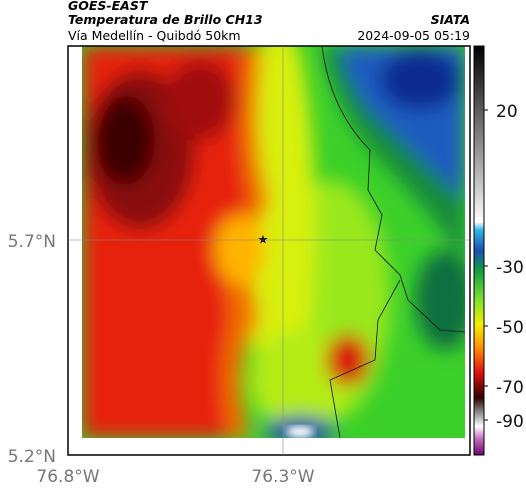  Describe the element at coordinates (479, 250) in the screenshot. I see `colorbar` at that location.